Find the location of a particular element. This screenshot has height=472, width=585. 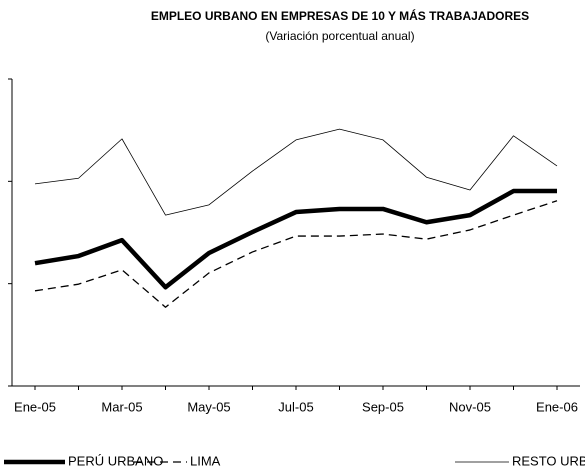

chart-subtitle: (Variación porcentual anual) is located at coordinates (339, 36).